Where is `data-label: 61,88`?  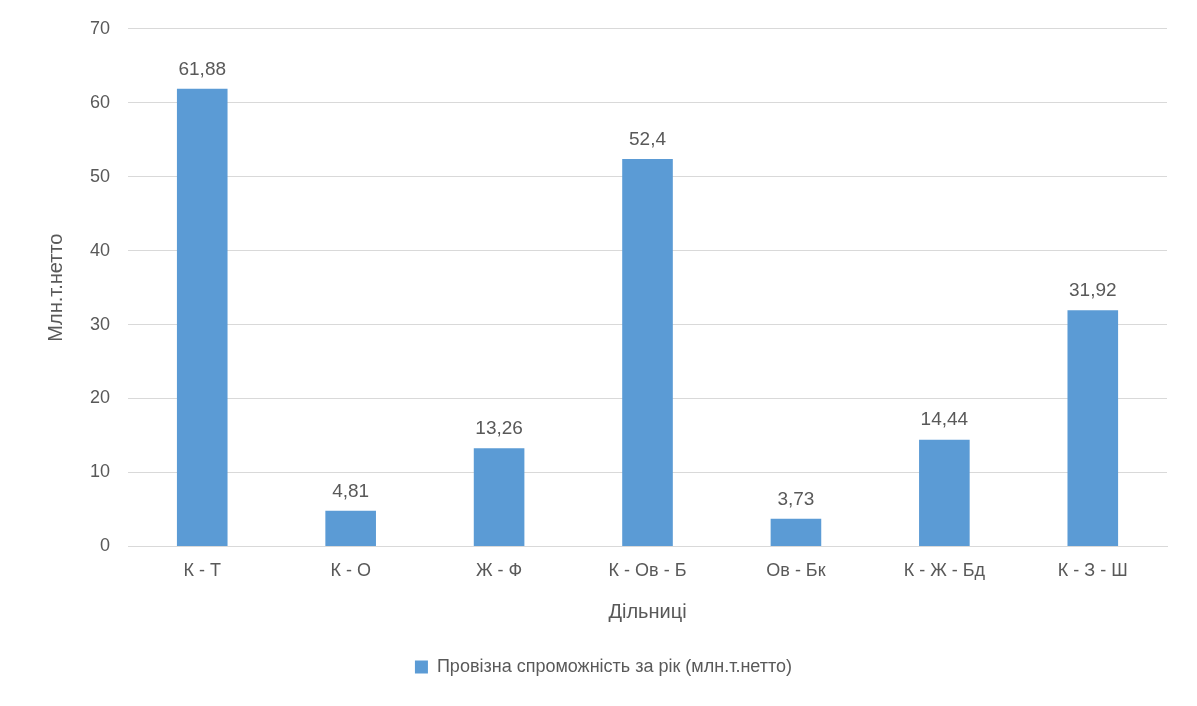 data-label: 61,88 is located at coordinates (202, 68).